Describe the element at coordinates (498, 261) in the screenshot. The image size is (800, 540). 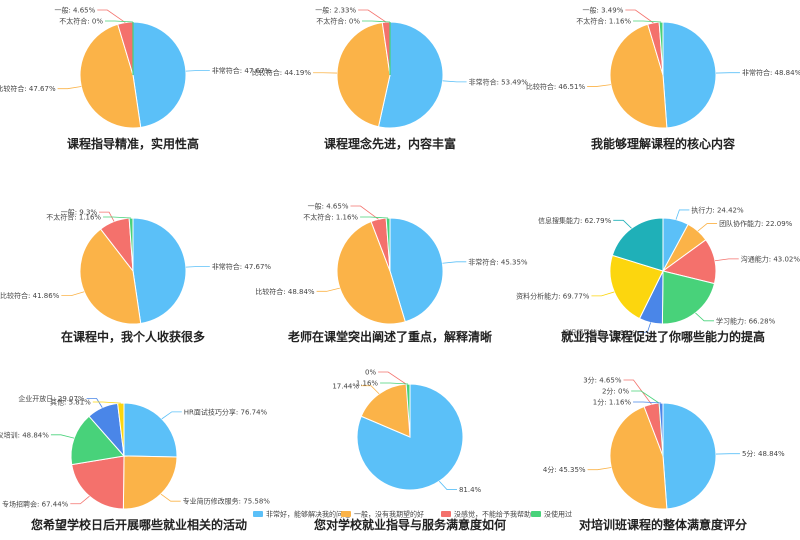
I see `slice-label: 非常符合: 45.35%` at that location.